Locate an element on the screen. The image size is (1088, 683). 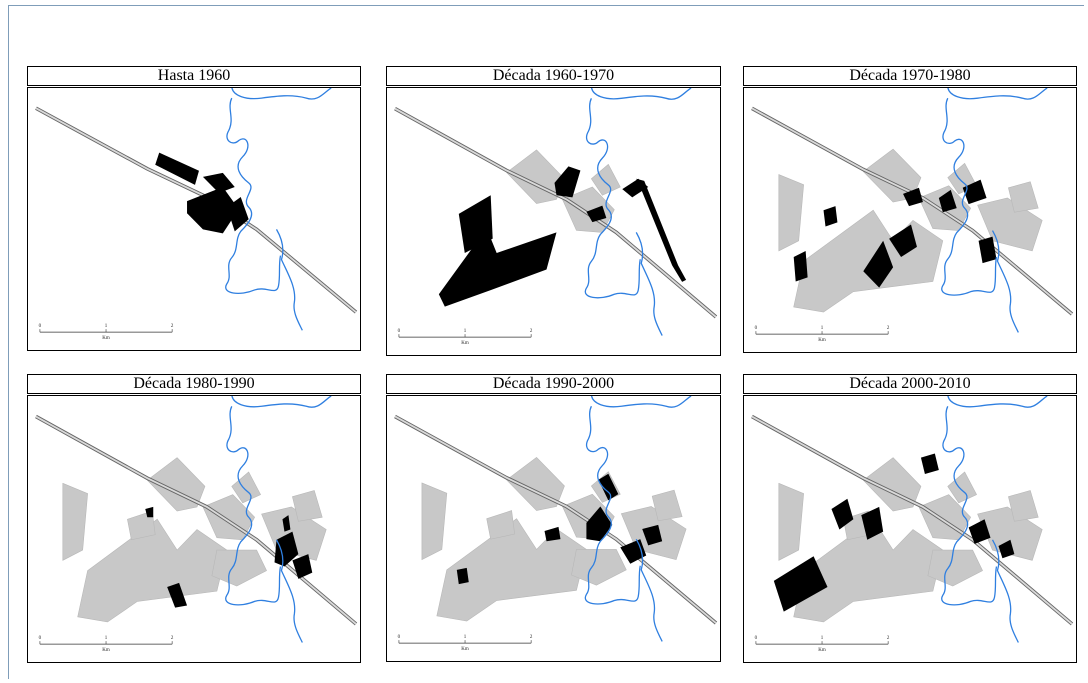
panel-title: Década 1960-1970 is located at coordinates (553, 76).